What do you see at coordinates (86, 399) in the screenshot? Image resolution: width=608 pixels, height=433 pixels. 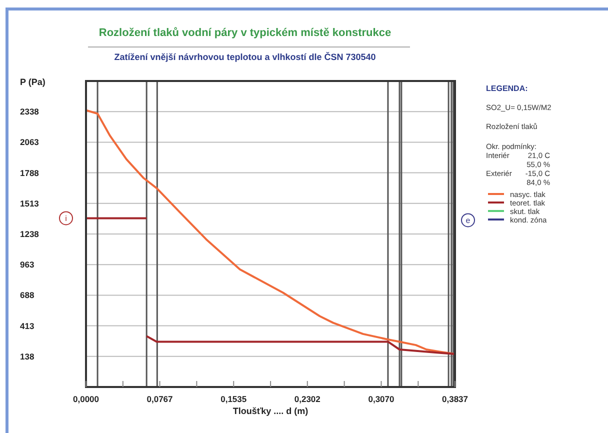 I see `x-tick-label: 0,0000` at bounding box center [86, 399].